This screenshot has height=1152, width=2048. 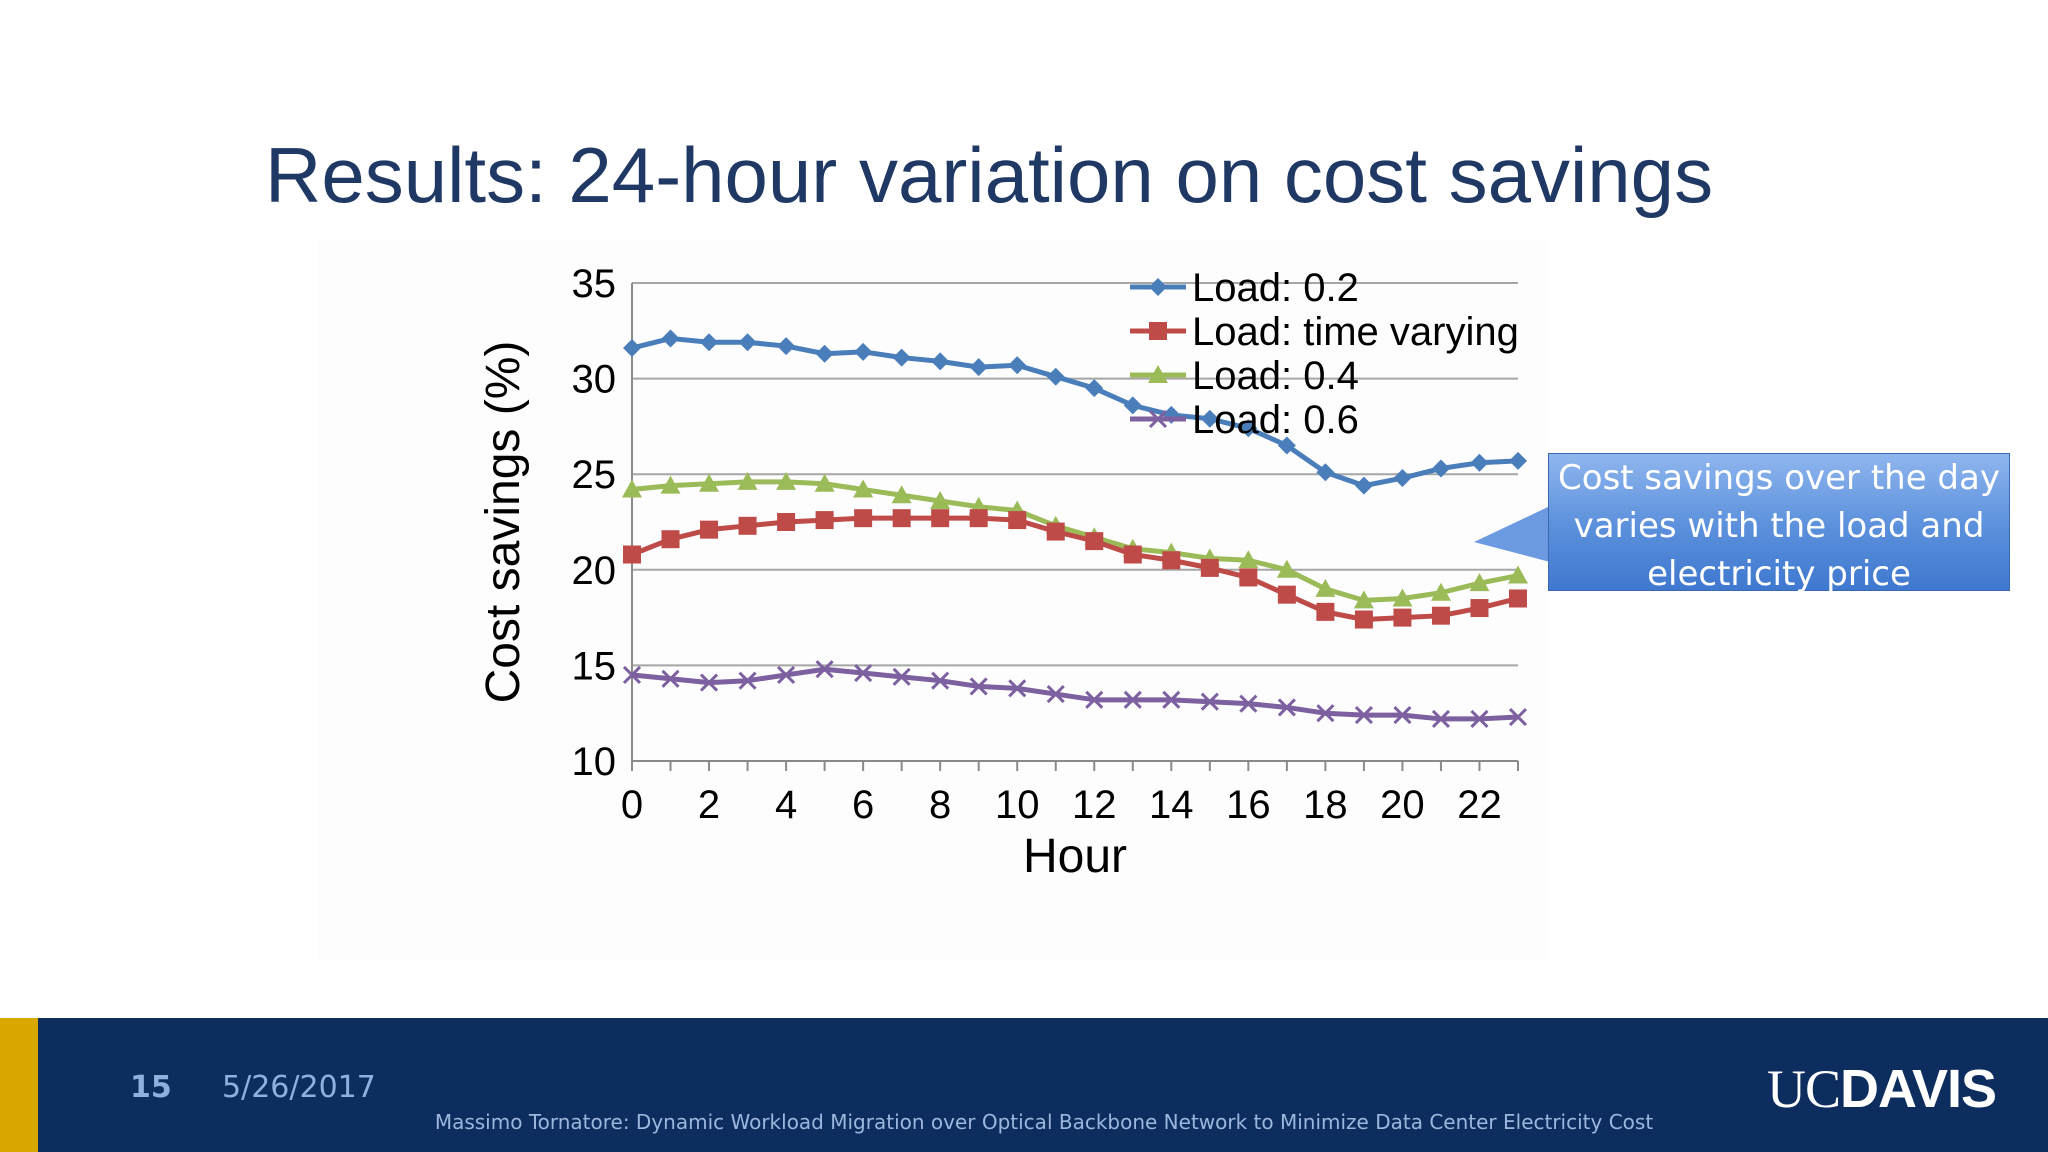 What do you see at coordinates (1248, 805) in the screenshot?
I see `x-tick-label: 16` at bounding box center [1248, 805].